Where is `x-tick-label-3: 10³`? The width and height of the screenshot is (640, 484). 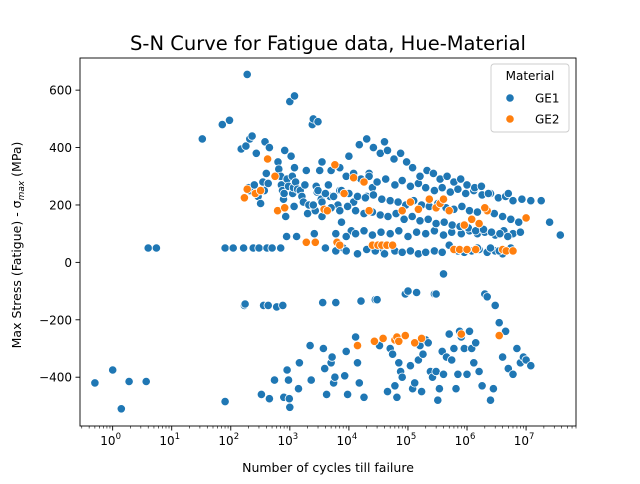 x-tick-label-3: 10³ is located at coordinates (287, 440).